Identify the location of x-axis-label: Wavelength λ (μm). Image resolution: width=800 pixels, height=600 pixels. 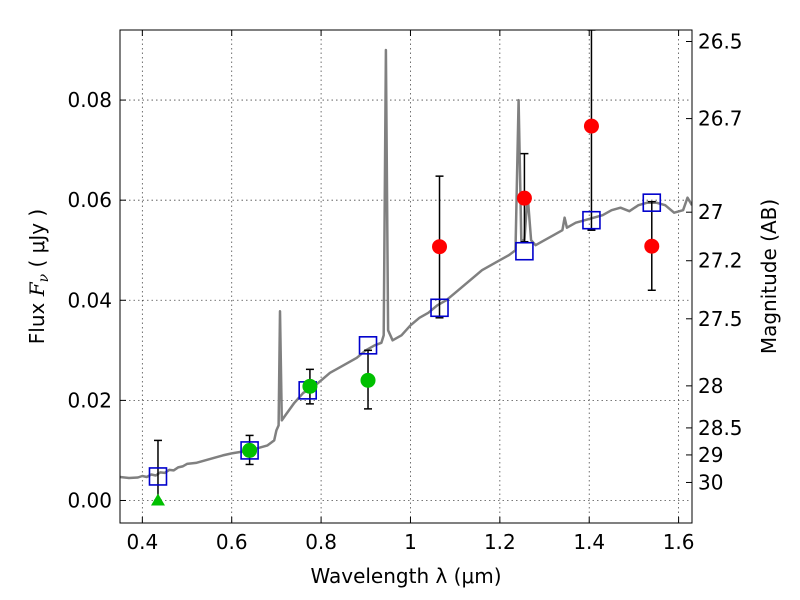
(405, 576).